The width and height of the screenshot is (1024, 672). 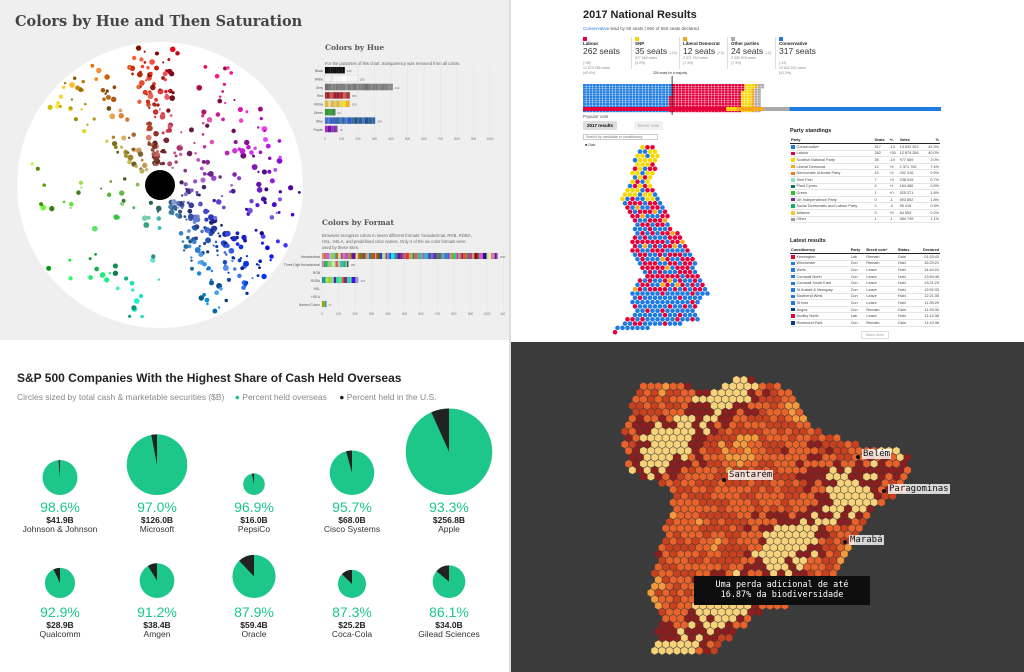 I want to click on table-row: Angus Con Remain Gain 11:33:39, so click(x=865, y=310).